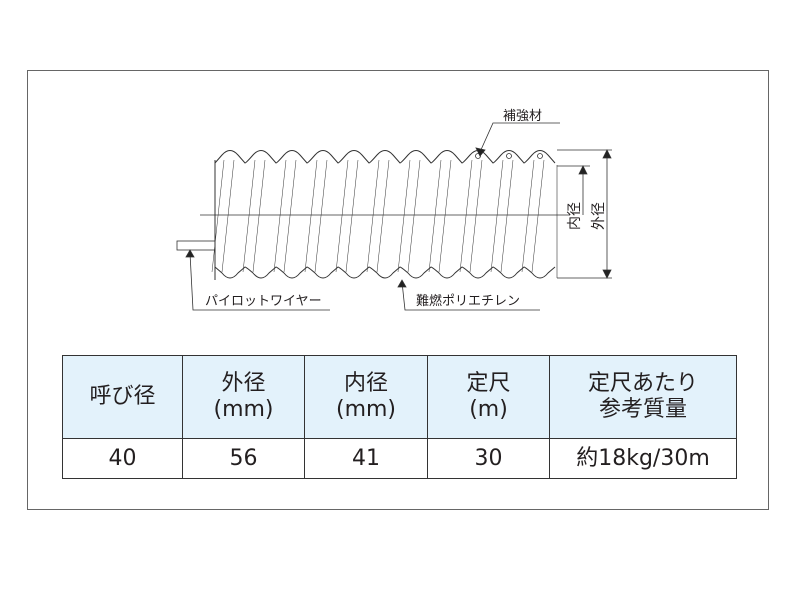  What do you see at coordinates (488, 397) in the screenshot?
I see `header-length: 定尺 (m)` at bounding box center [488, 397].